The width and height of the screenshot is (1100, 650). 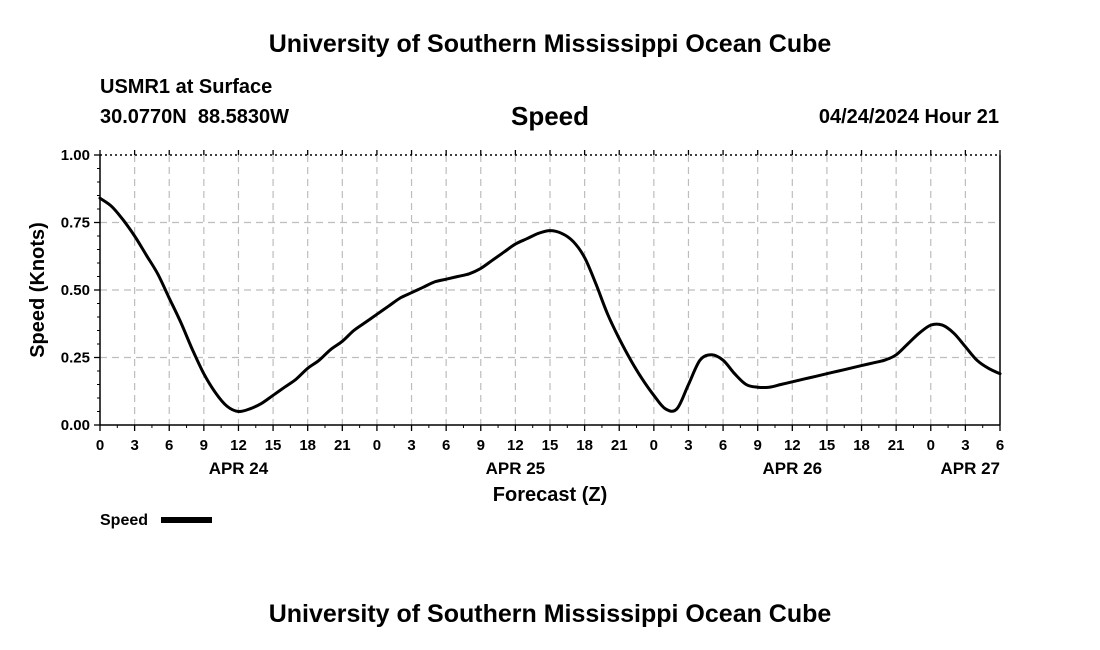 I want to click on coordinates-label: 30.0770N 88.5830W, so click(x=195, y=117).